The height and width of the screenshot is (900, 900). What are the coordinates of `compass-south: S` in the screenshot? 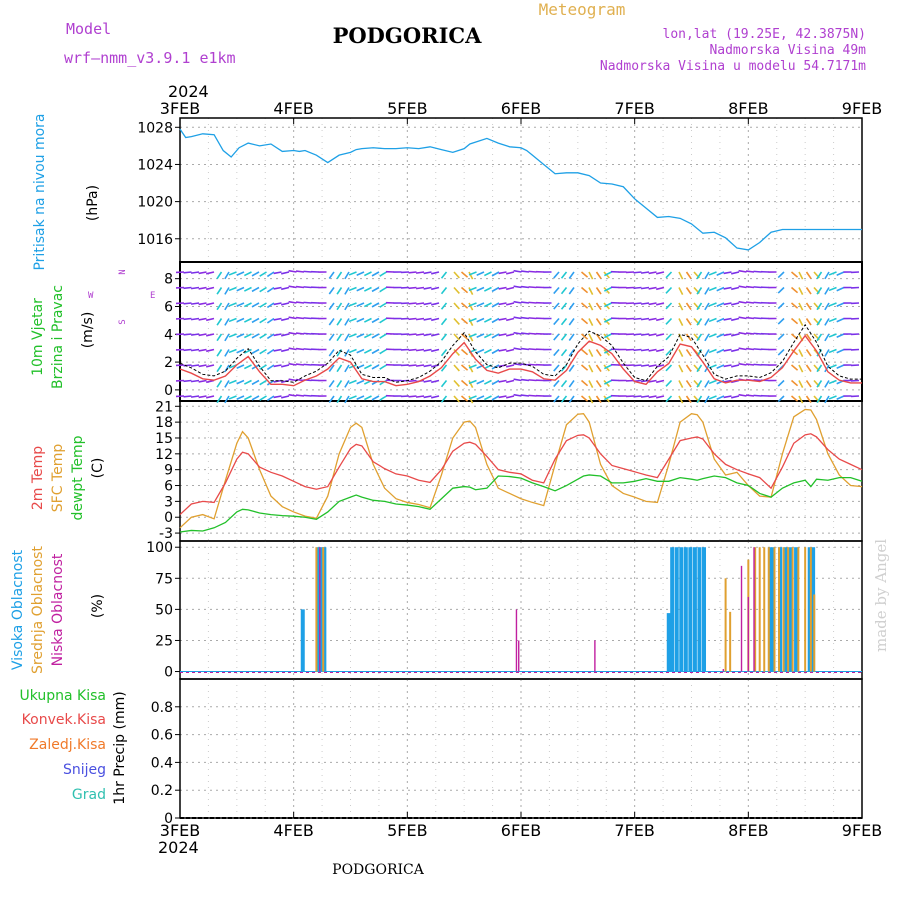 It's located at (123, 321).